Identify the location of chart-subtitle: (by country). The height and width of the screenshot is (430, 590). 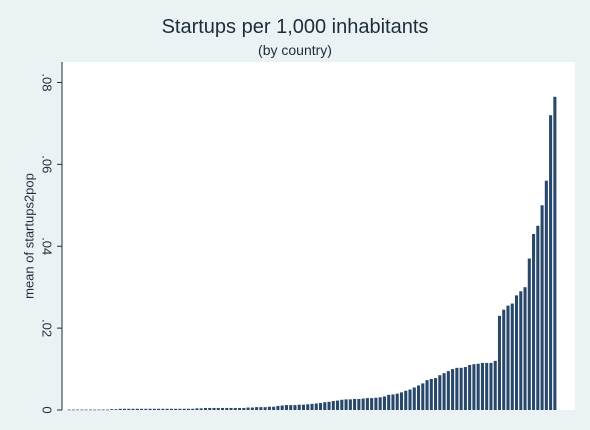
(295, 50).